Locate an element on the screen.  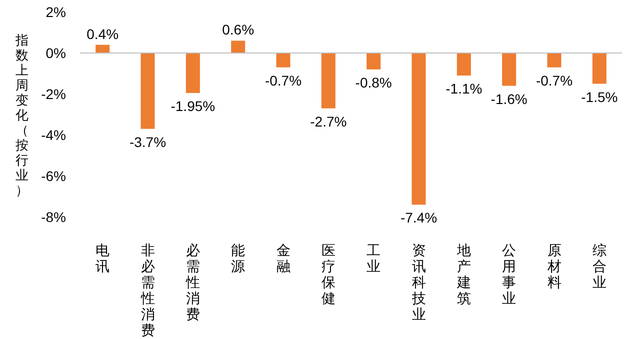
y-tick-label: 0% is located at coordinates (56, 53).